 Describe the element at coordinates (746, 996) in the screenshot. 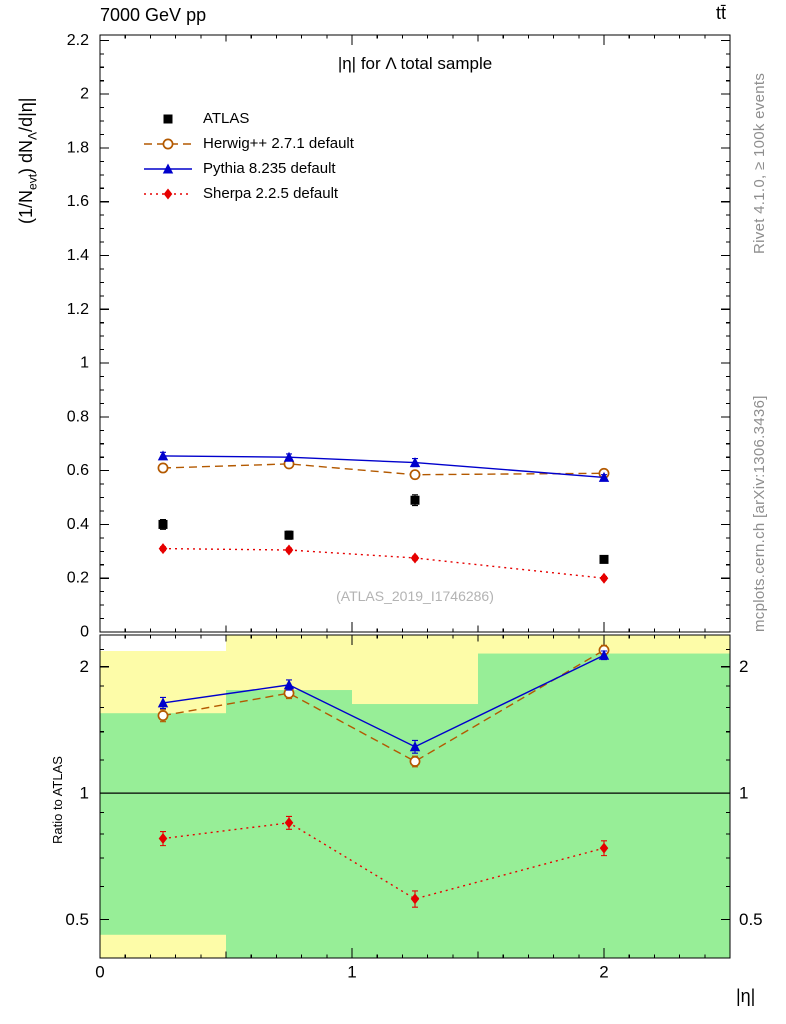

I see `x-axis-label: |η|` at that location.